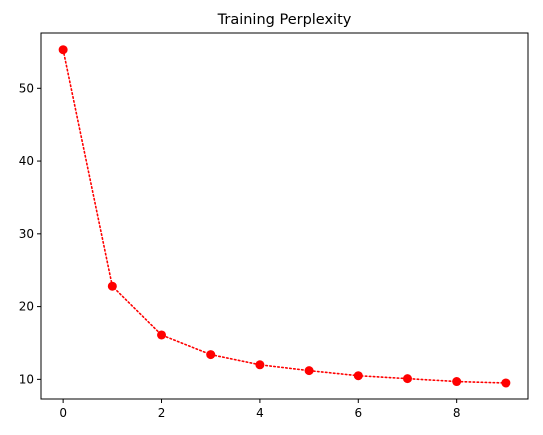 This screenshot has height=435, width=543. What do you see at coordinates (26, 88) in the screenshot?
I see `y-tick-label: 50` at bounding box center [26, 88].